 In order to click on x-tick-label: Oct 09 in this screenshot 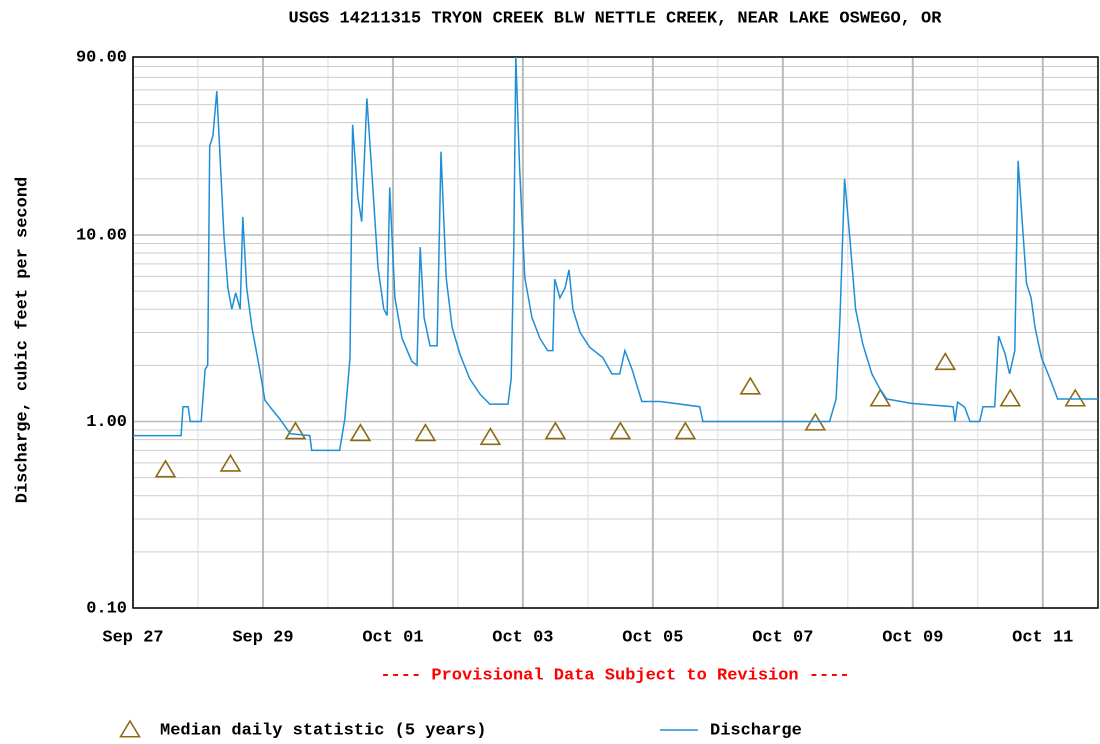, I will do `click(912, 637)`.